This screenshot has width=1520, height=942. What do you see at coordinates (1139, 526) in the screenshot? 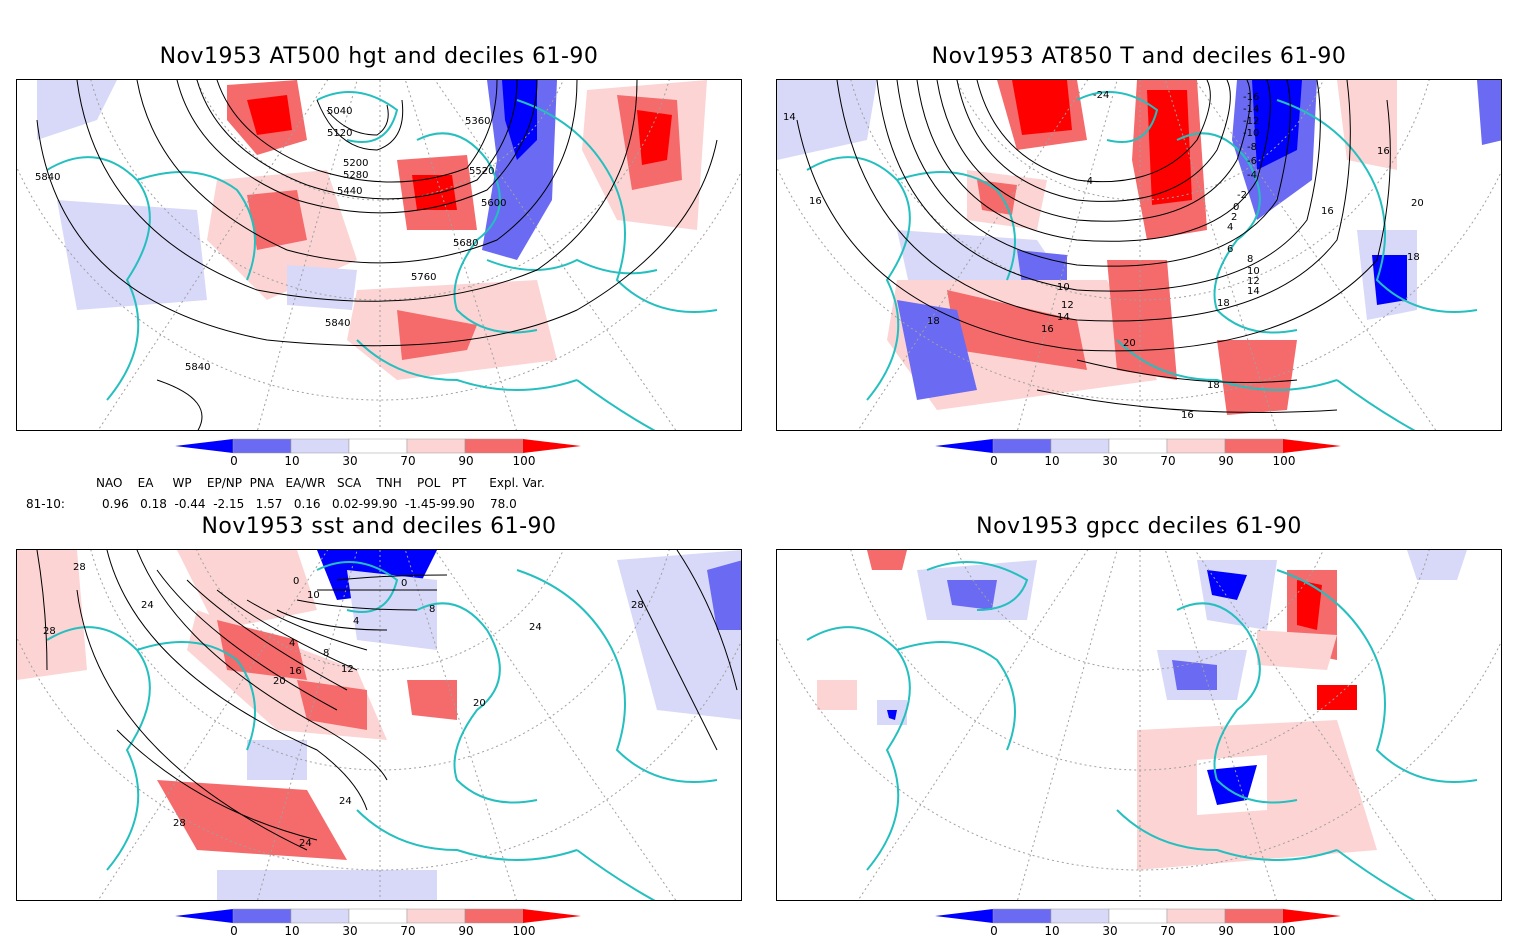
I see `panel-title-4: Nov1953 gpcc deciles 61-90` at bounding box center [1139, 526].